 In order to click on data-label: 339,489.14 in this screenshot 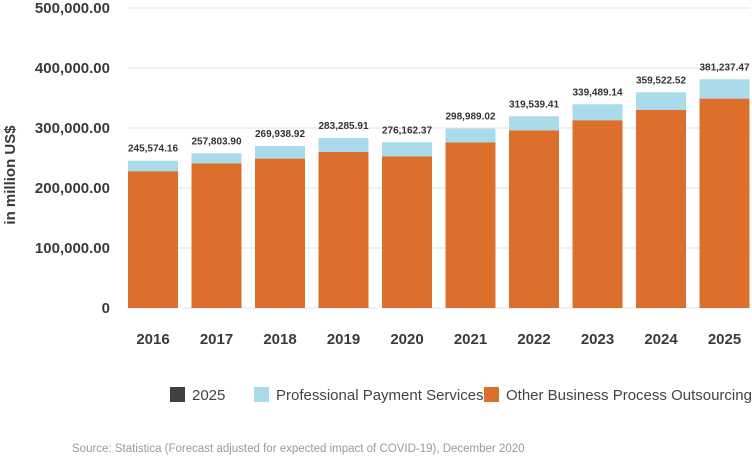, I will do `click(597, 92)`.